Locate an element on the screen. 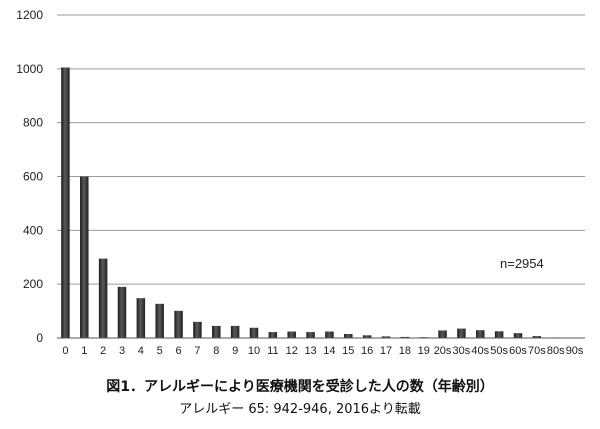  y-axis-tick-labels: 0 200 400 600 800 1000 1200 is located at coordinates (29, 176).